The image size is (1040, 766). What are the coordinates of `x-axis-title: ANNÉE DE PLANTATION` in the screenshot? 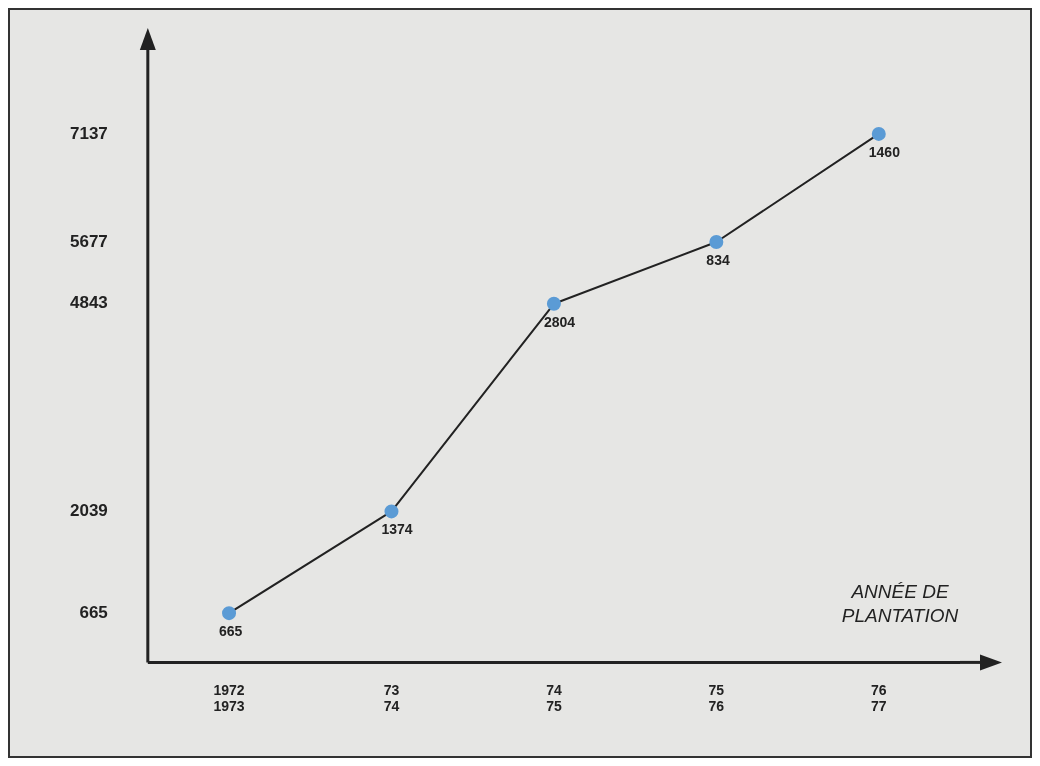 It's located at (900, 604).